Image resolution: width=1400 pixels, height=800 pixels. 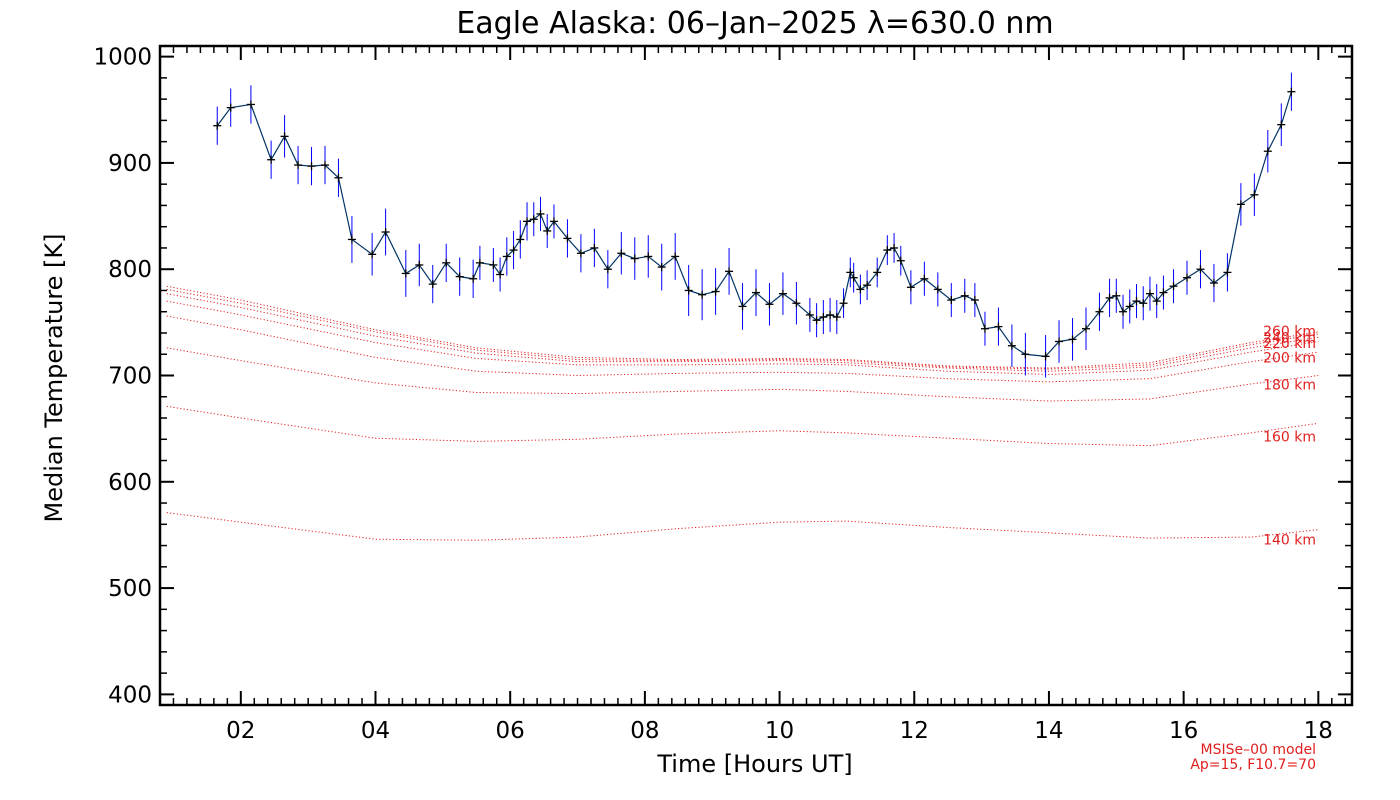 I want to click on y-tick-label: 900, so click(x=130, y=164).